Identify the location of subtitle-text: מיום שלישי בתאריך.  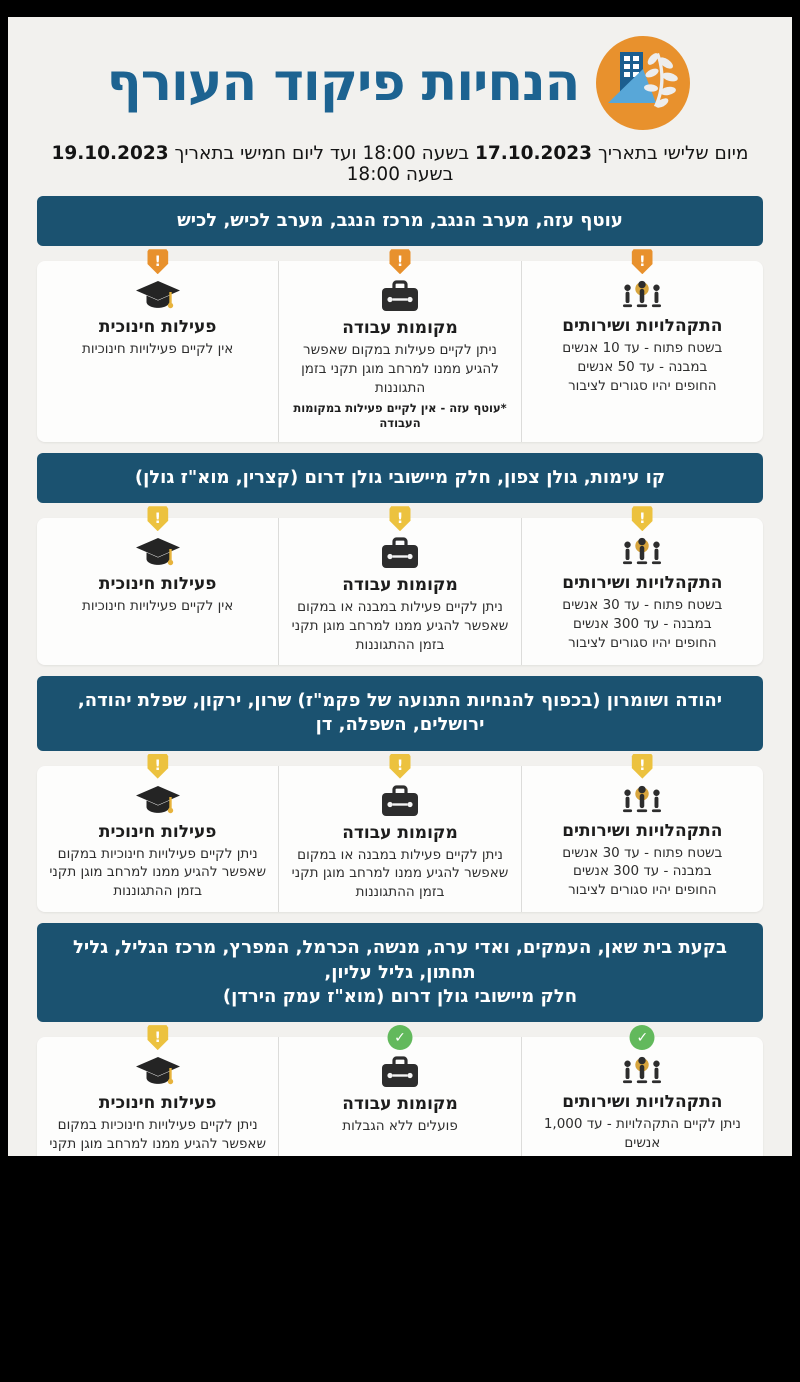
(670, 153).